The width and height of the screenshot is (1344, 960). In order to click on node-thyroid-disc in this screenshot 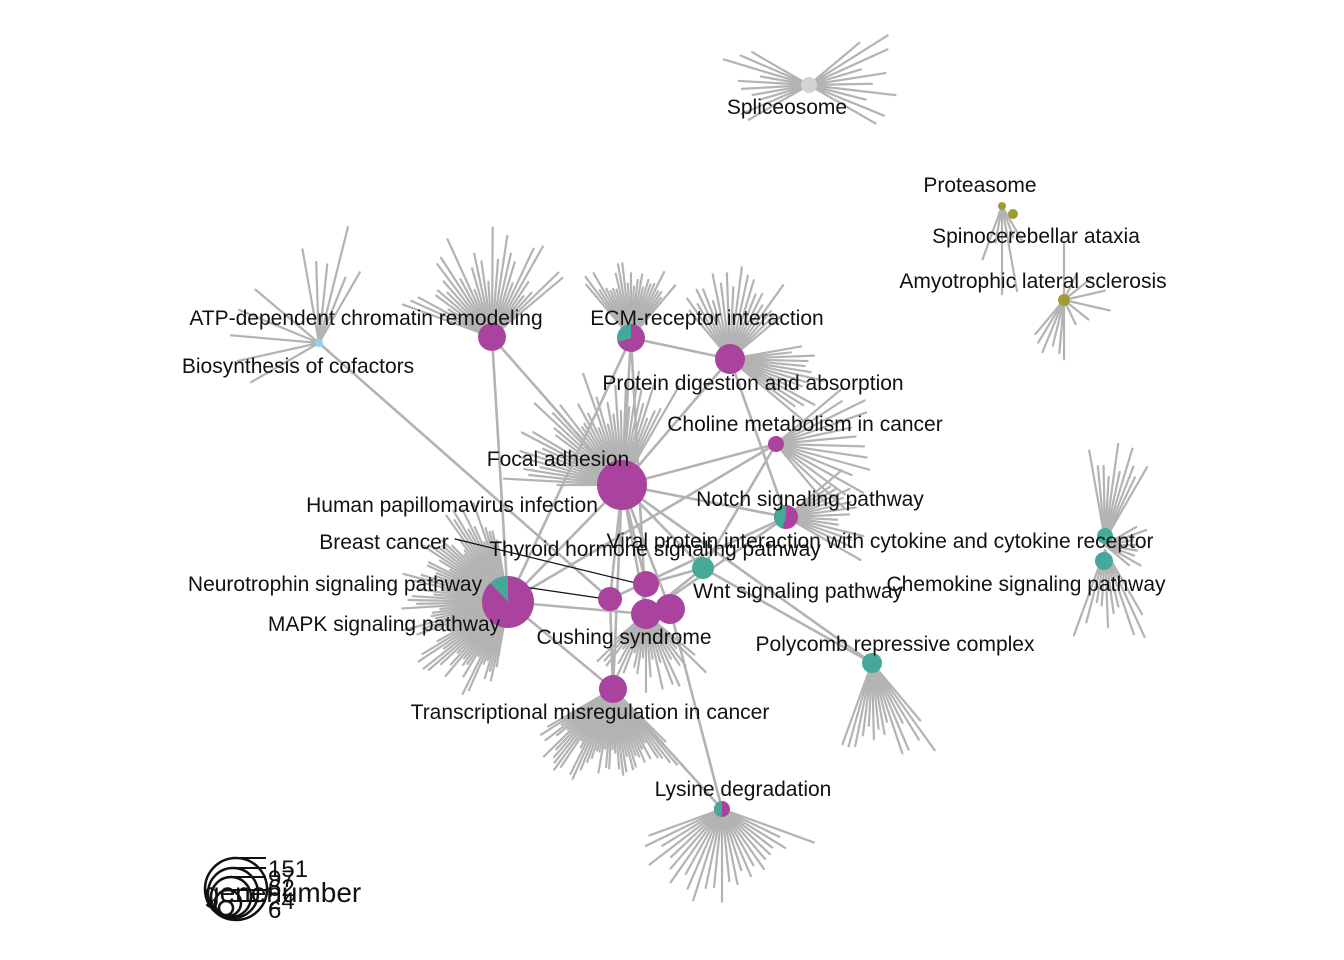, I will do `click(646, 584)`.